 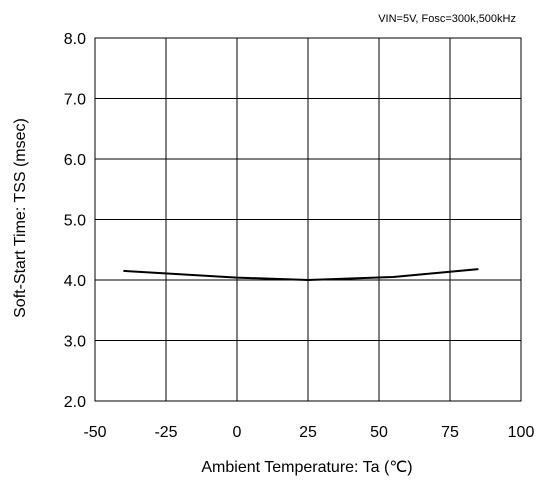 I want to click on x-tick-label: 25, so click(x=308, y=432).